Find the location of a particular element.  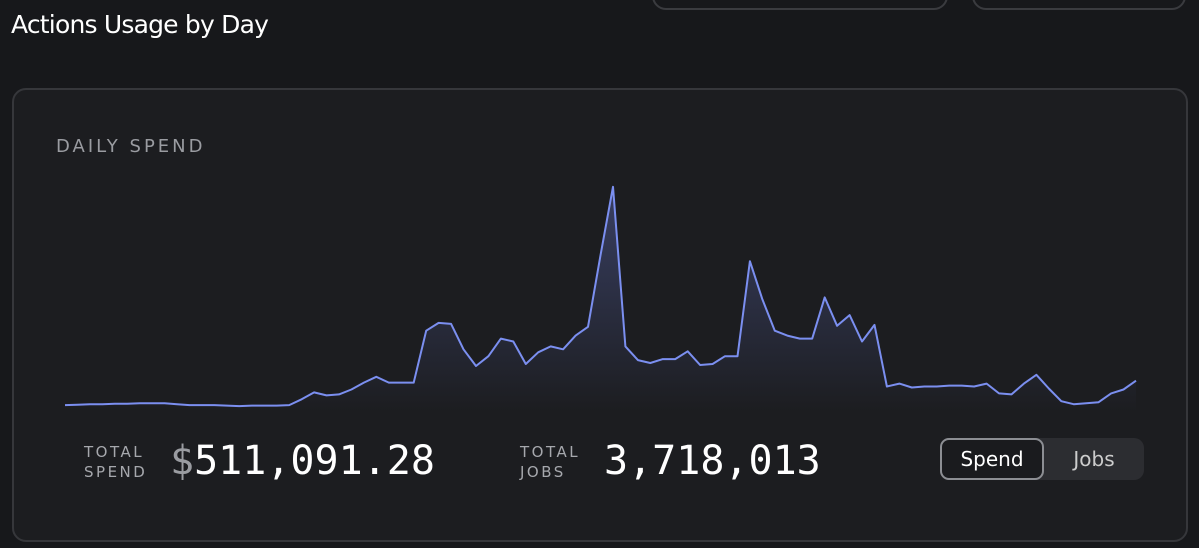

toggle: Spend Jobs is located at coordinates (1042, 459).